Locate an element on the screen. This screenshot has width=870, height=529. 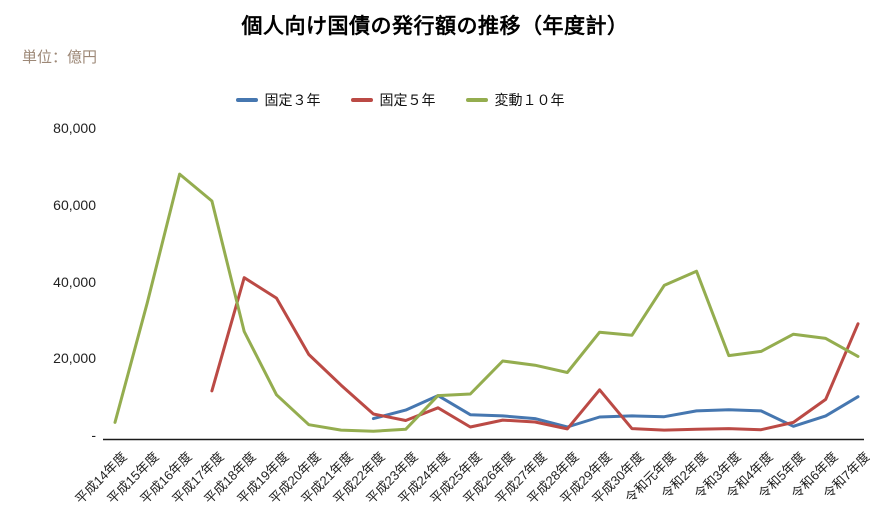
y-tick-label: 60,000 is located at coordinates (74, 204).